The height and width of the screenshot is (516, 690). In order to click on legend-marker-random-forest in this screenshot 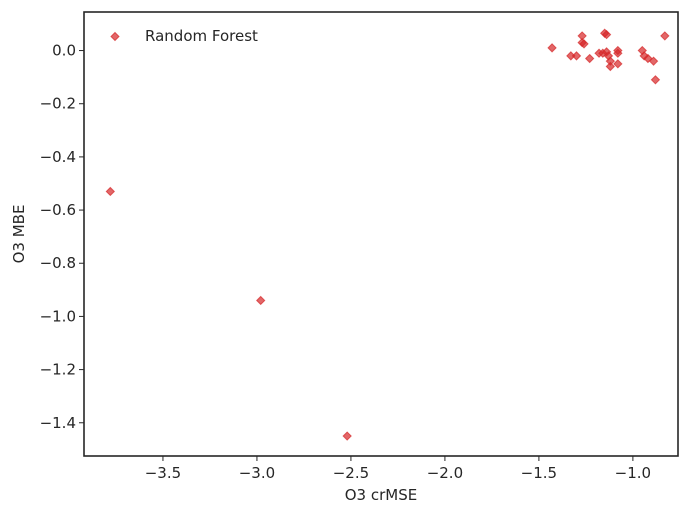, I will do `click(115, 36)`.